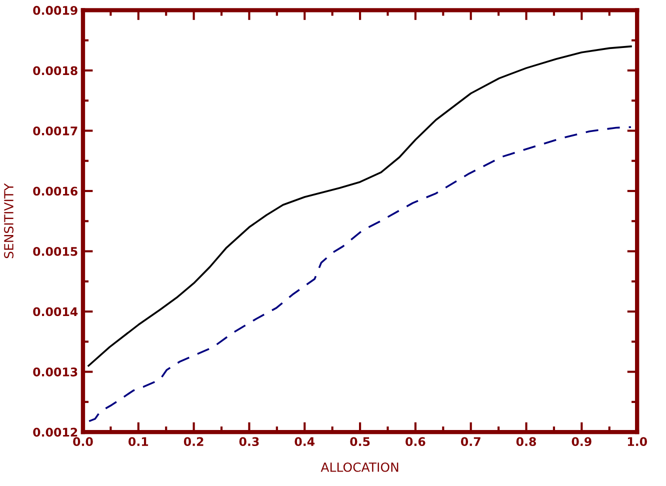 Image resolution: width=666 pixels, height=486 pixels. Describe the element at coordinates (55, 251) in the screenshot. I see `y-tick-label: 0.0015` at that location.